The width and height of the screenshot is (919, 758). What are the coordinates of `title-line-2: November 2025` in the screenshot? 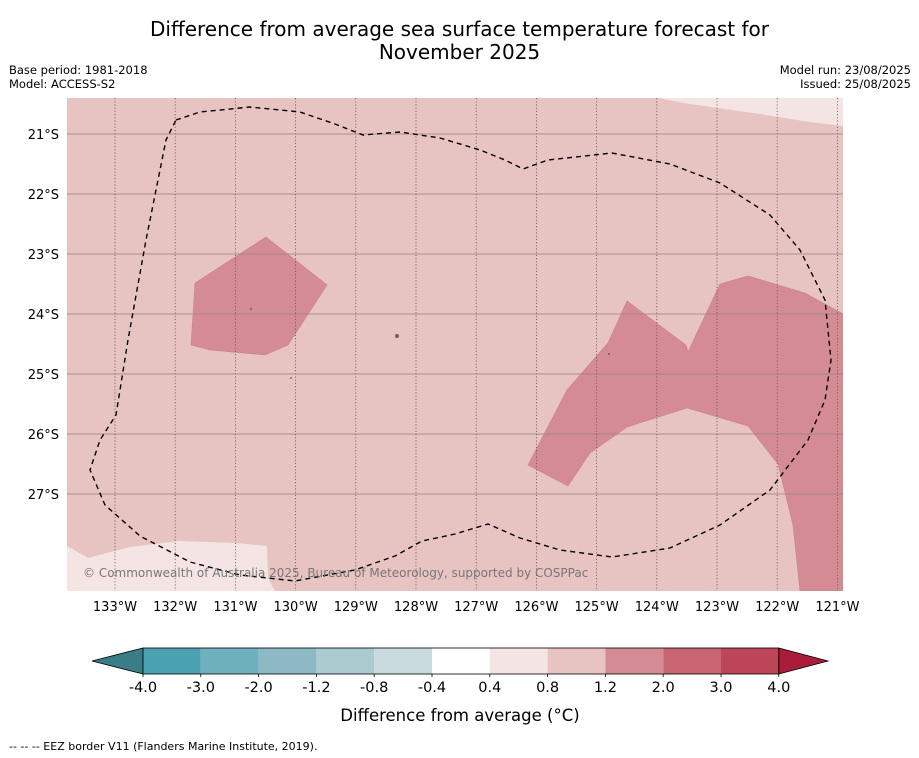 It's located at (459, 52).